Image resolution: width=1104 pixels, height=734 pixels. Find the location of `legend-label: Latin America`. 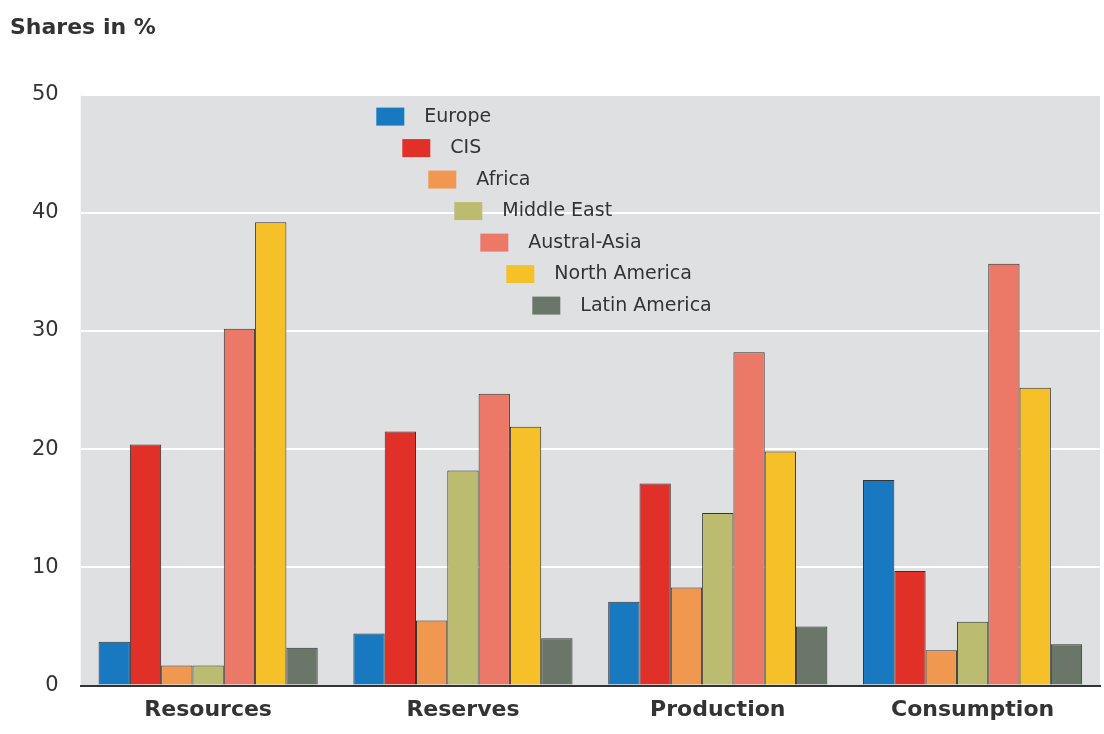

legend-label: Latin America is located at coordinates (646, 303).